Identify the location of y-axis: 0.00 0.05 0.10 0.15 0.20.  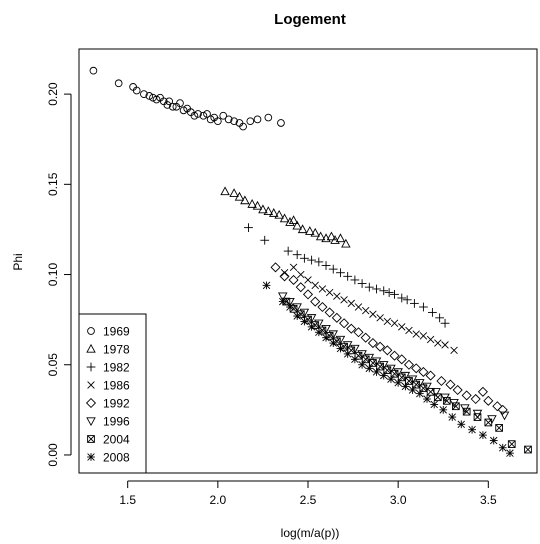
(59, 274).